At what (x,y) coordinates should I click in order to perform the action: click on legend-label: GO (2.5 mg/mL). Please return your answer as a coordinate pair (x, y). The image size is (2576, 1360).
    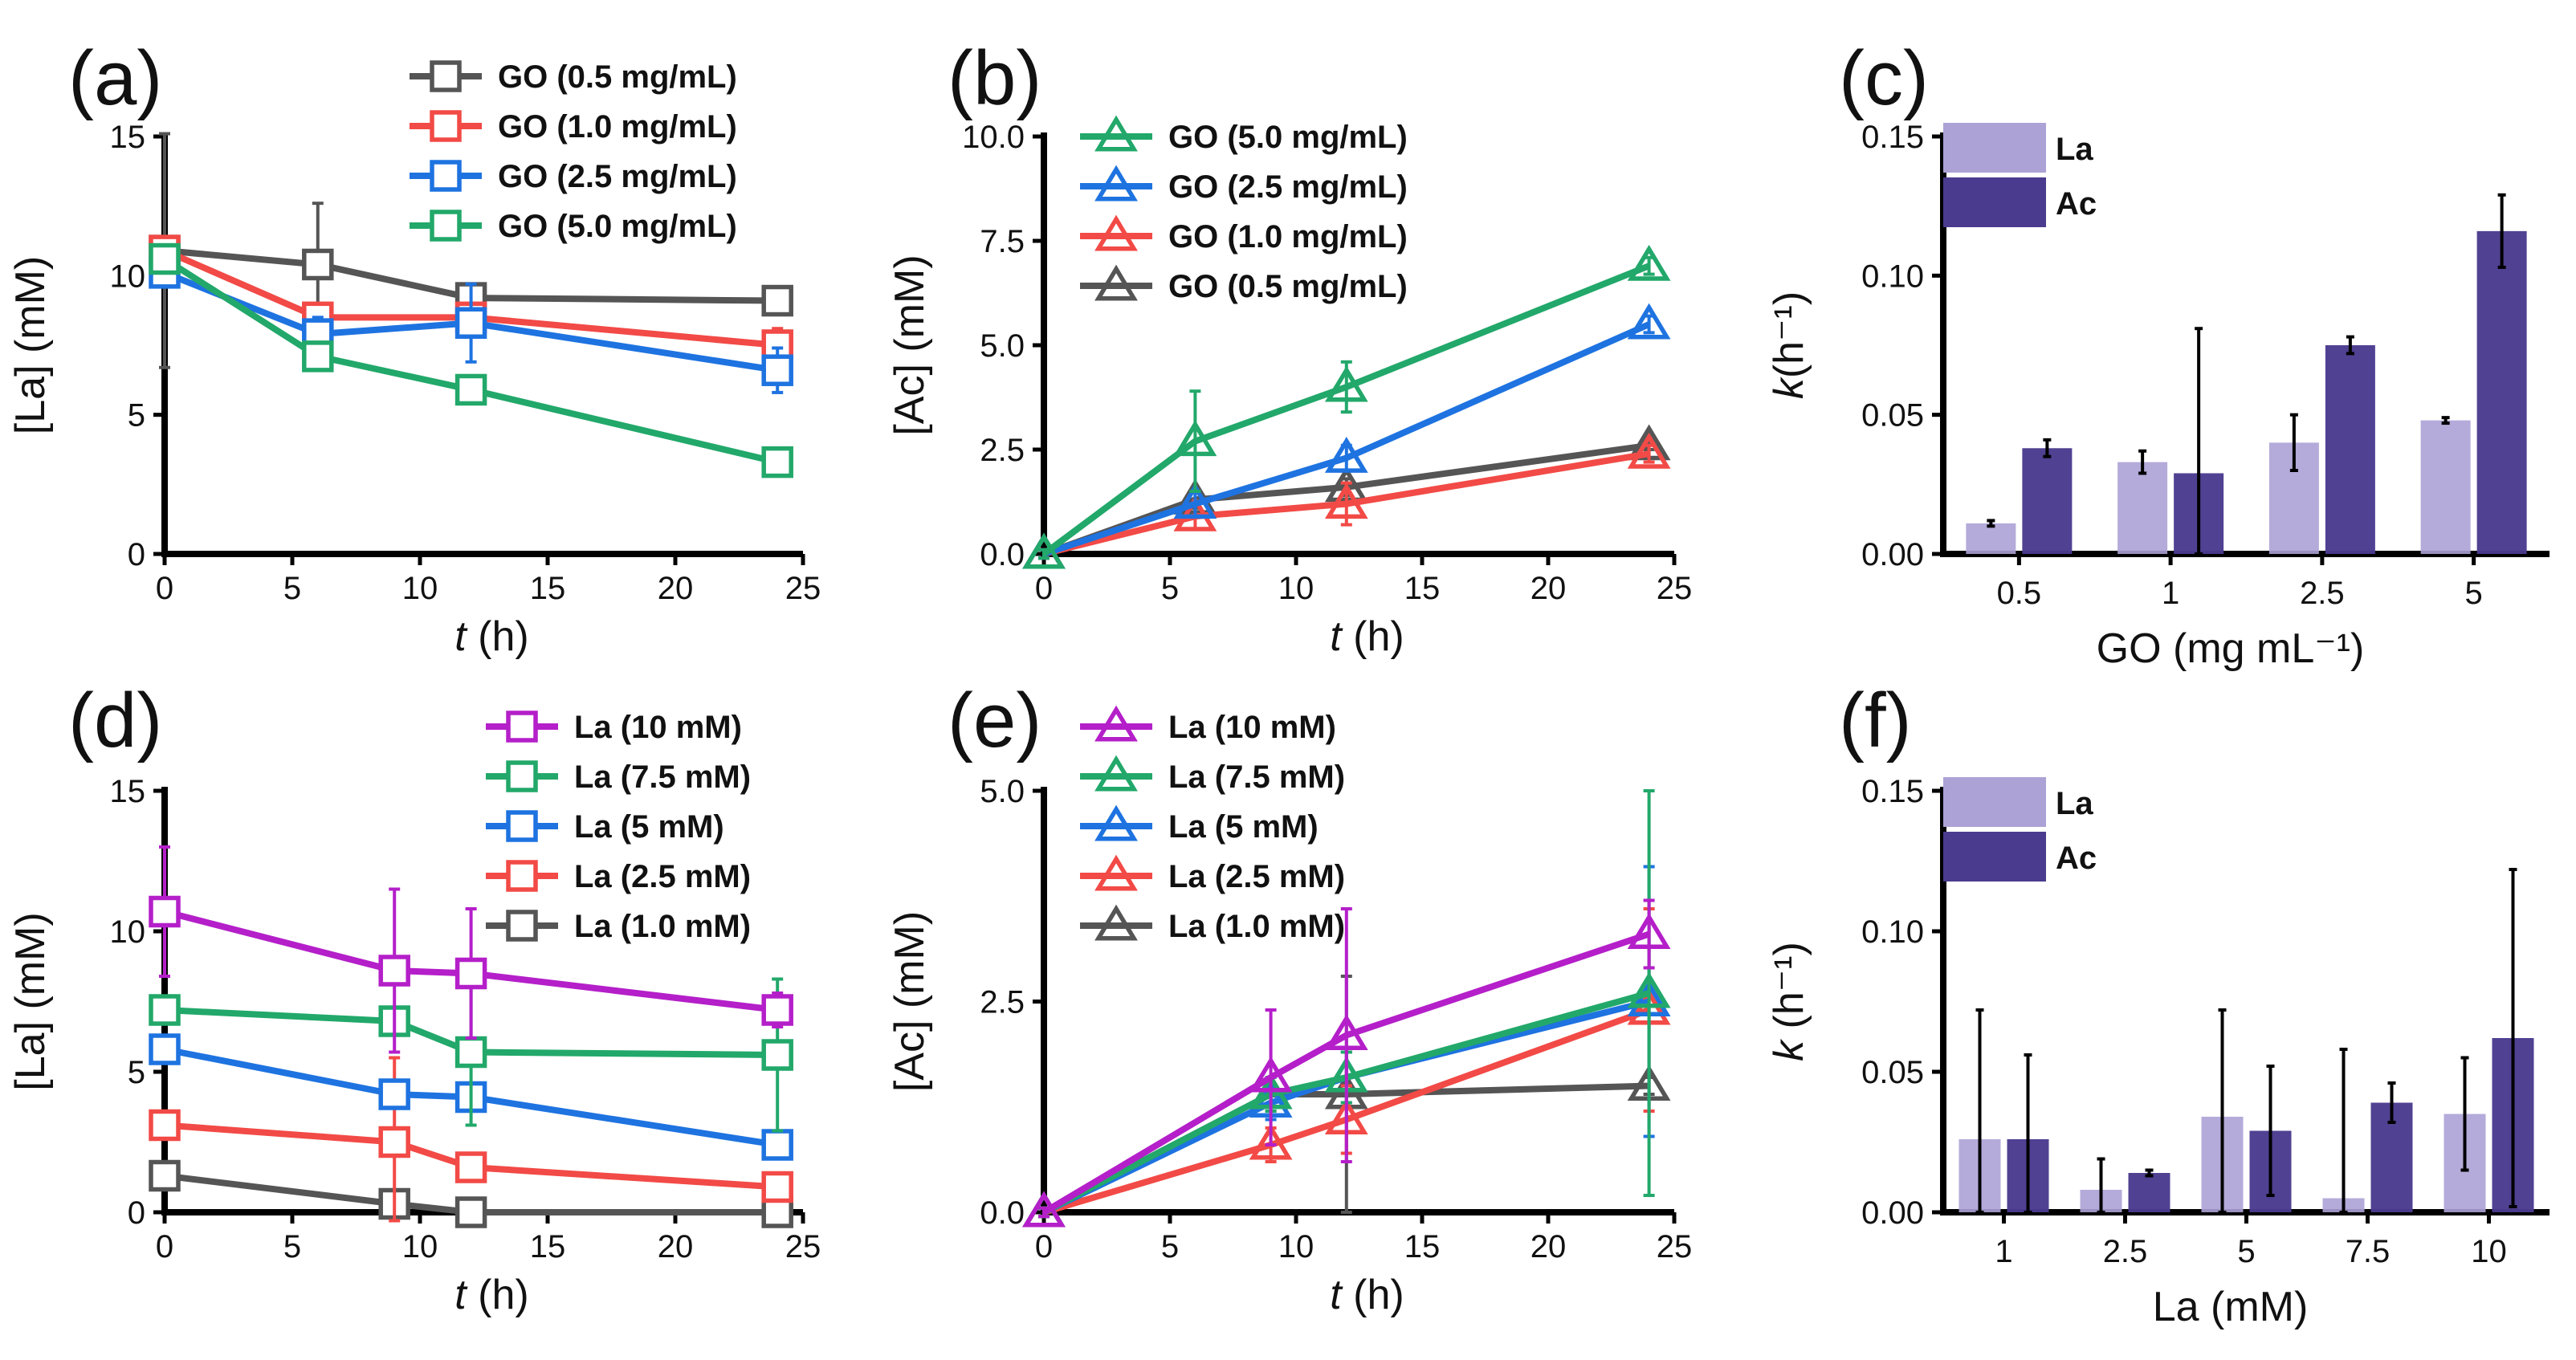
    Looking at the image, I should click on (1288, 187).